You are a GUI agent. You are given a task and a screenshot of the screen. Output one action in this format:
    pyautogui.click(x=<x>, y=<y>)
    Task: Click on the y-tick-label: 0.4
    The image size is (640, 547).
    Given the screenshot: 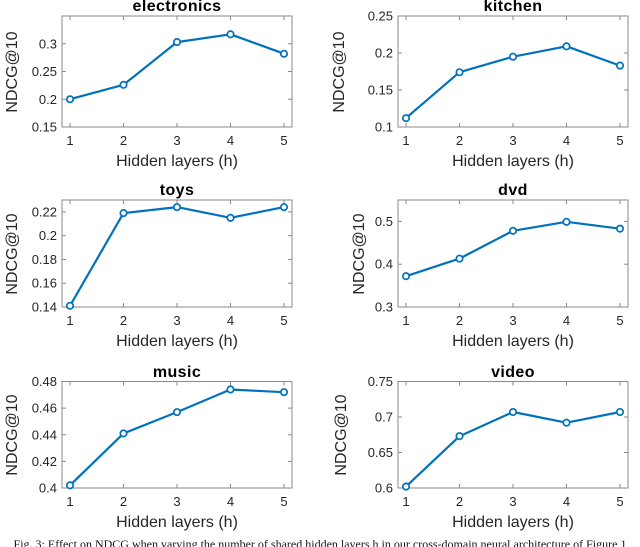 What is the action you would take?
    pyautogui.click(x=384, y=264)
    